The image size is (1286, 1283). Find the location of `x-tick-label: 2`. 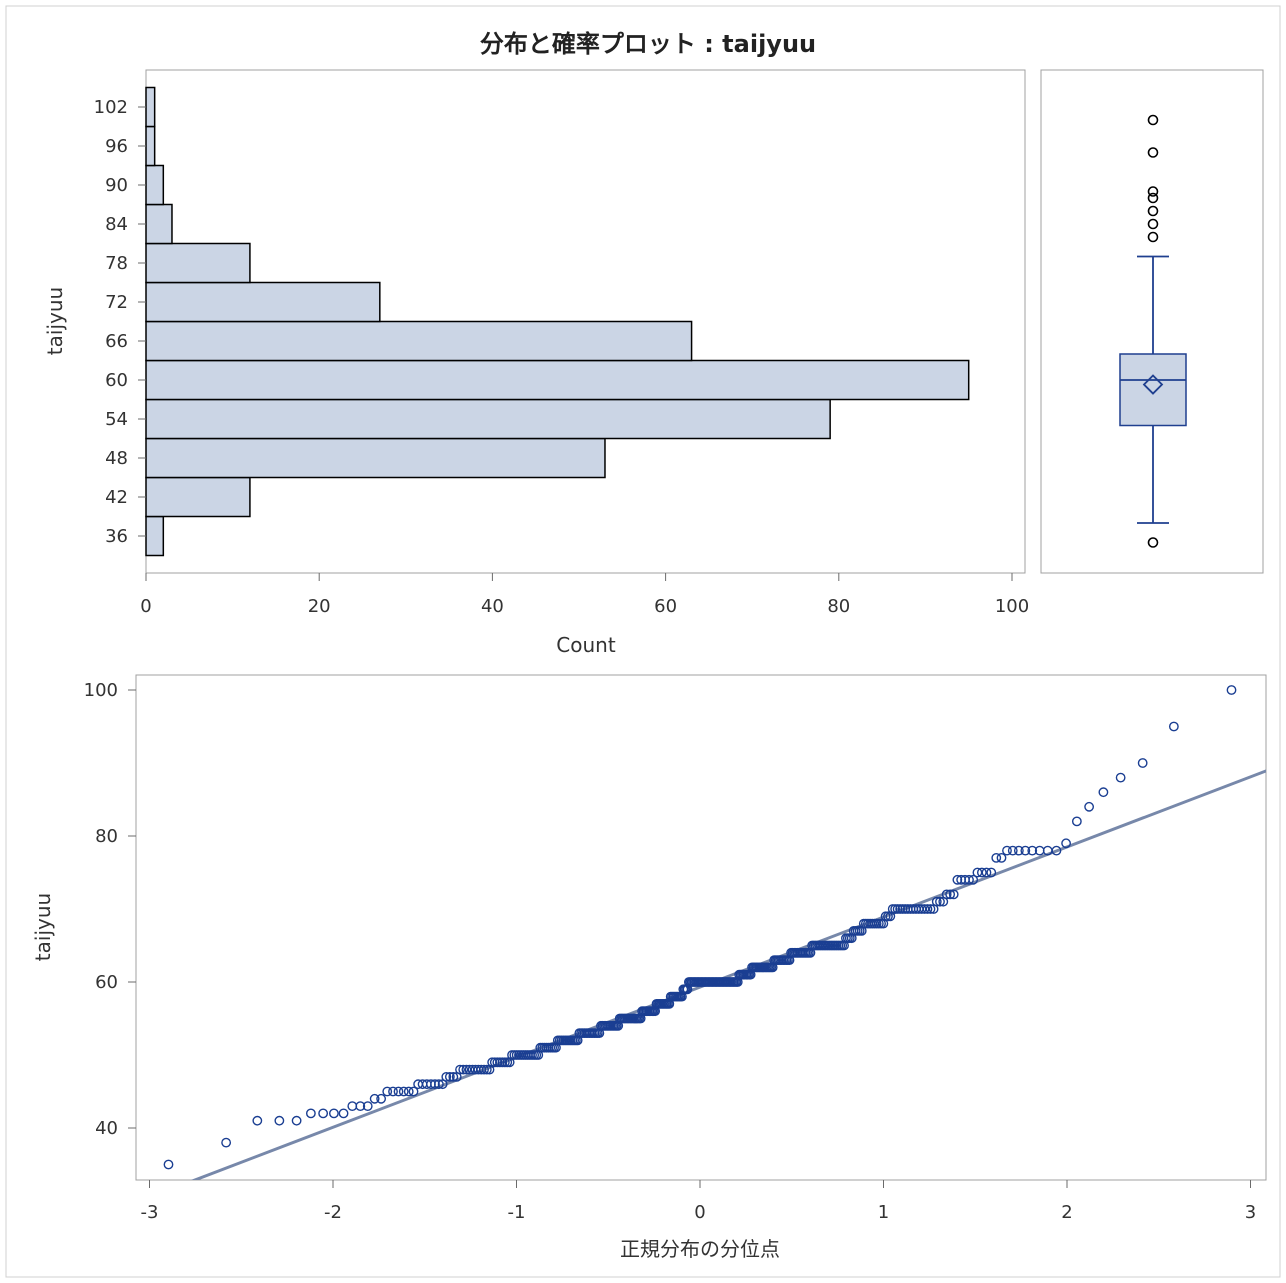

x-tick-label: 2 is located at coordinates (1066, 1212).